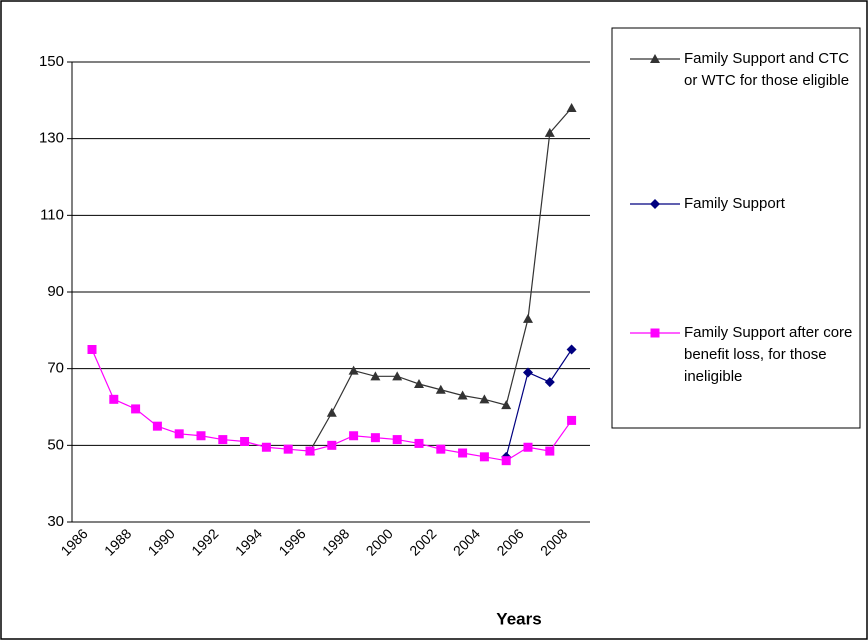  I want to click on legend-label: Family Support, so click(734, 203).